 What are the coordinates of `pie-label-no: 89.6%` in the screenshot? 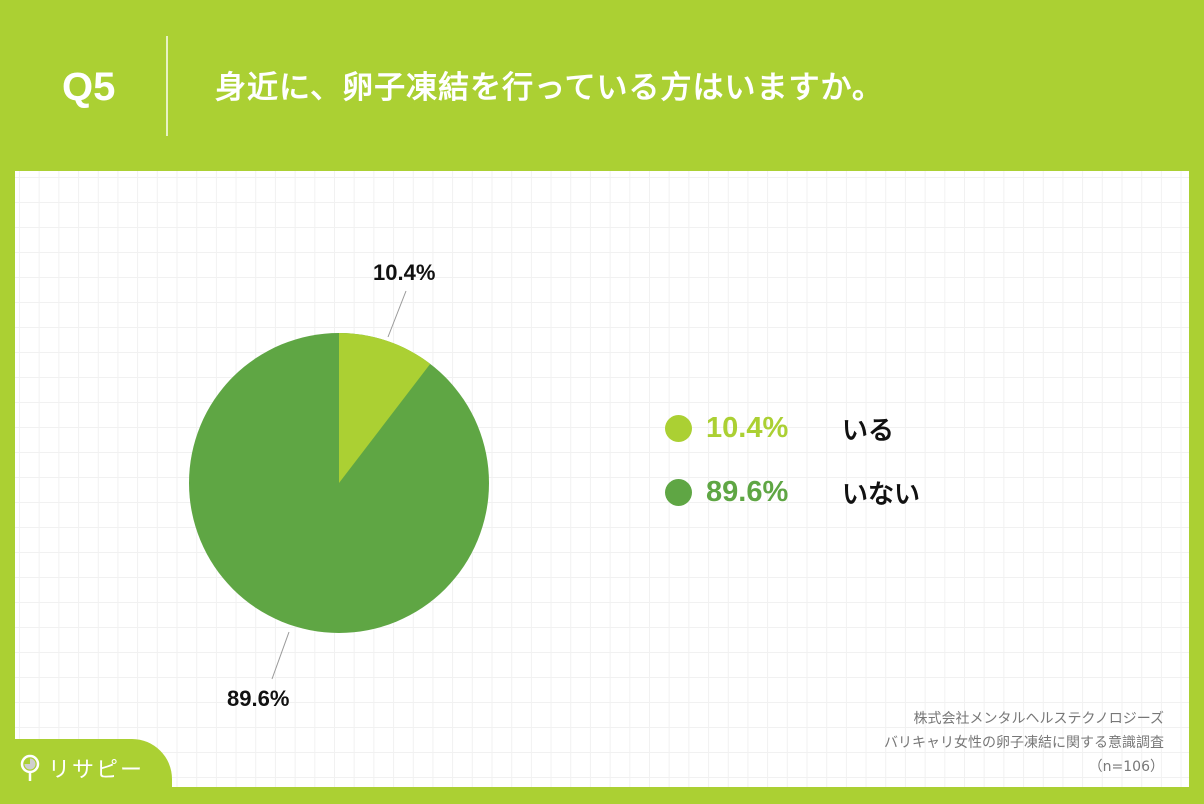 It's located at (258, 698).